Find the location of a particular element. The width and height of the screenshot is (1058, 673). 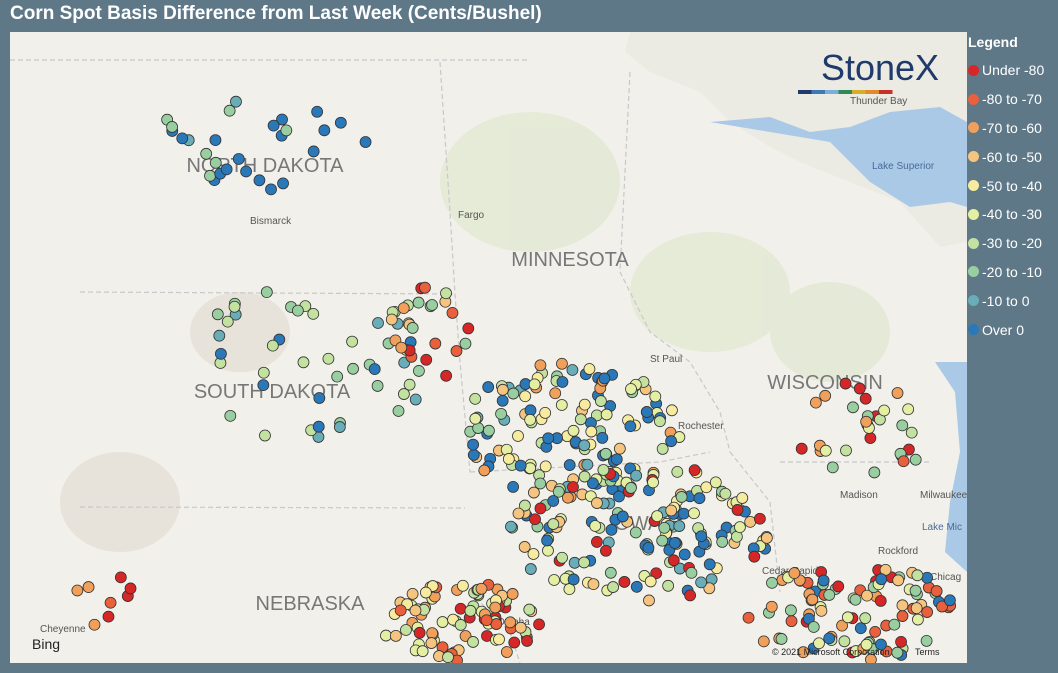

place-label: Lake Superior is located at coordinates (903, 166).